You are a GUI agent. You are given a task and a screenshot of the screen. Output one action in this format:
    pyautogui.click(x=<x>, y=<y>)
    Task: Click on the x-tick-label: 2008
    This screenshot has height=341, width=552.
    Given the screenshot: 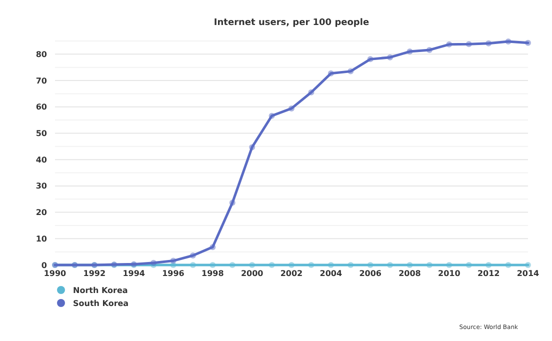 What is the action you would take?
    pyautogui.click(x=410, y=273)
    